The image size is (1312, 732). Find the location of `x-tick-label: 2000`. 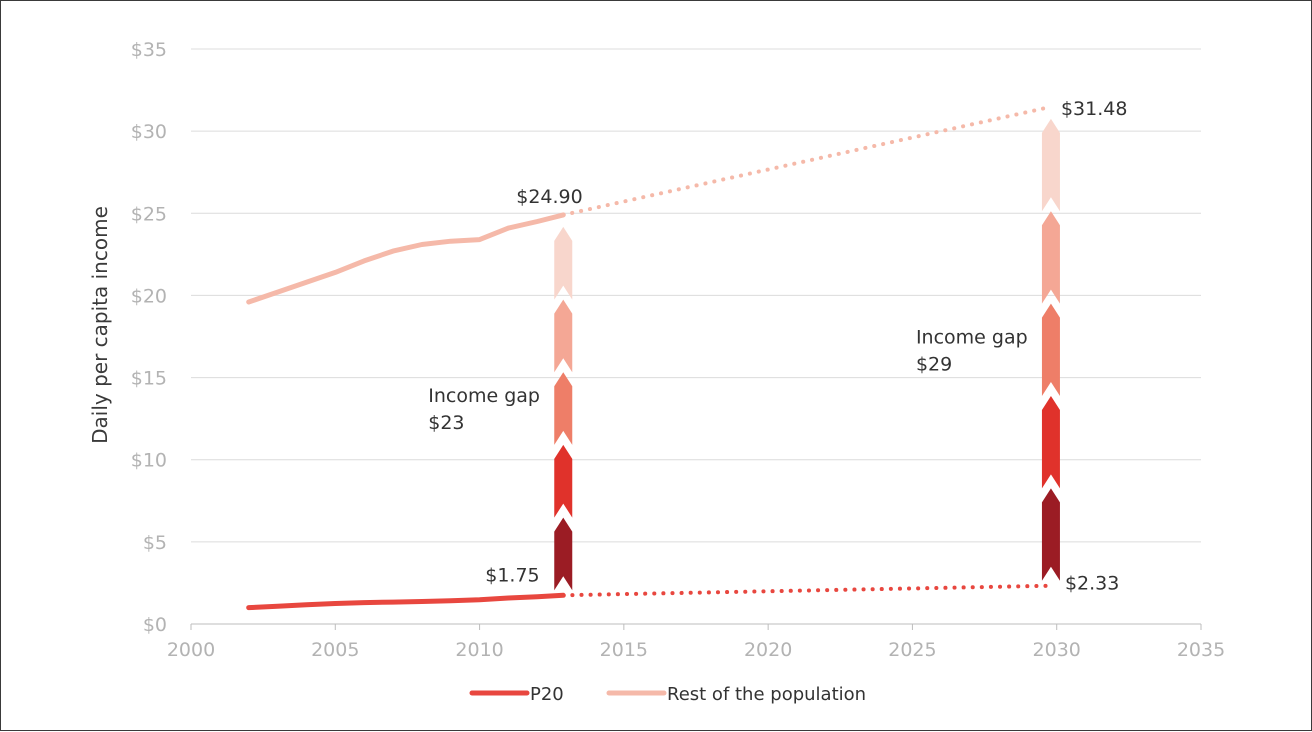

x-tick-label: 2000 is located at coordinates (191, 650).